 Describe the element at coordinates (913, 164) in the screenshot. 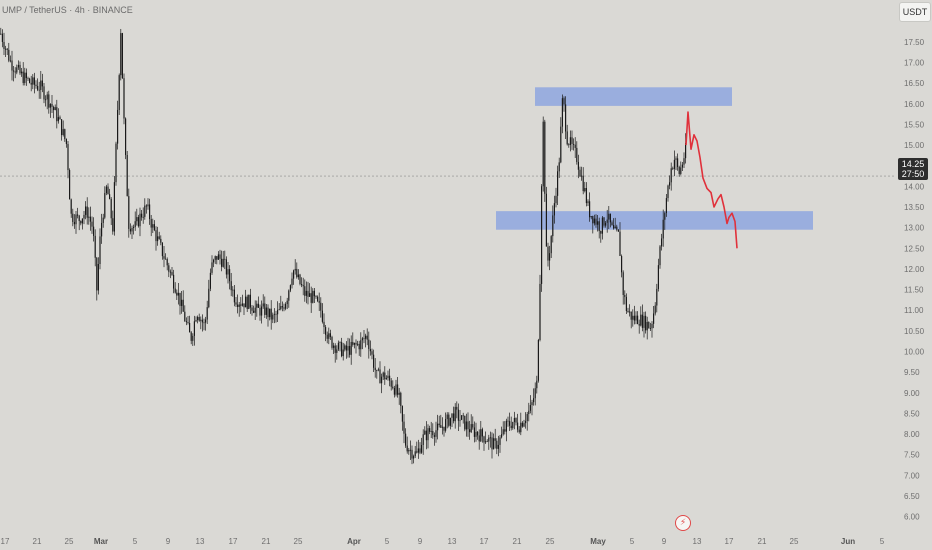

I see `current-price-label: 14.25` at that location.